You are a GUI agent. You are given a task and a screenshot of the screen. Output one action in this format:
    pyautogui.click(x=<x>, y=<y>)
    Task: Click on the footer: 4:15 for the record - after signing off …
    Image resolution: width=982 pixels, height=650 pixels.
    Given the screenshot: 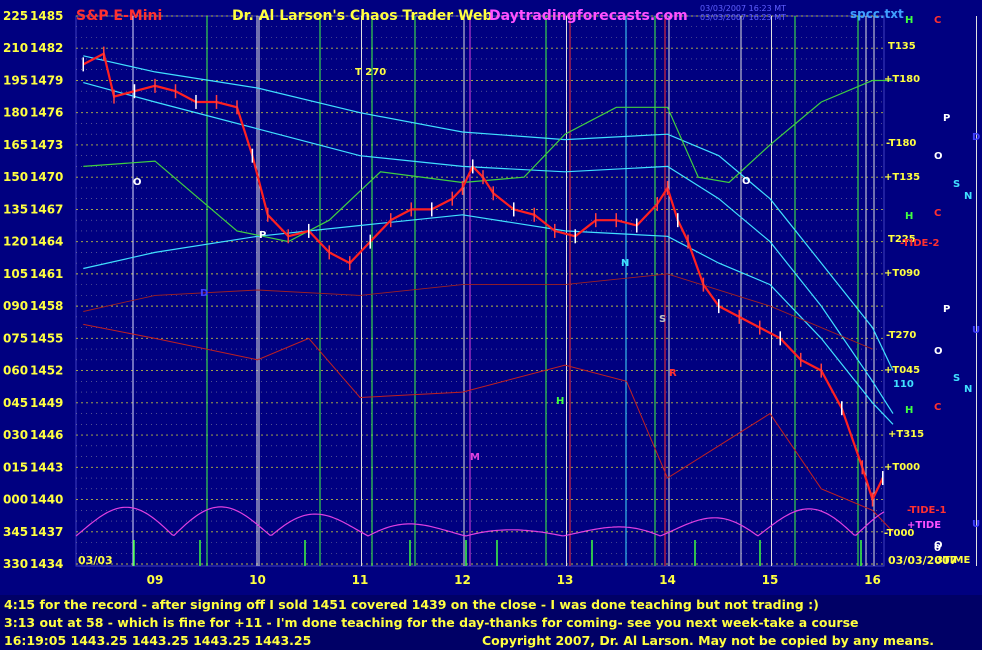 What is the action you would take?
    pyautogui.click(x=491, y=622)
    